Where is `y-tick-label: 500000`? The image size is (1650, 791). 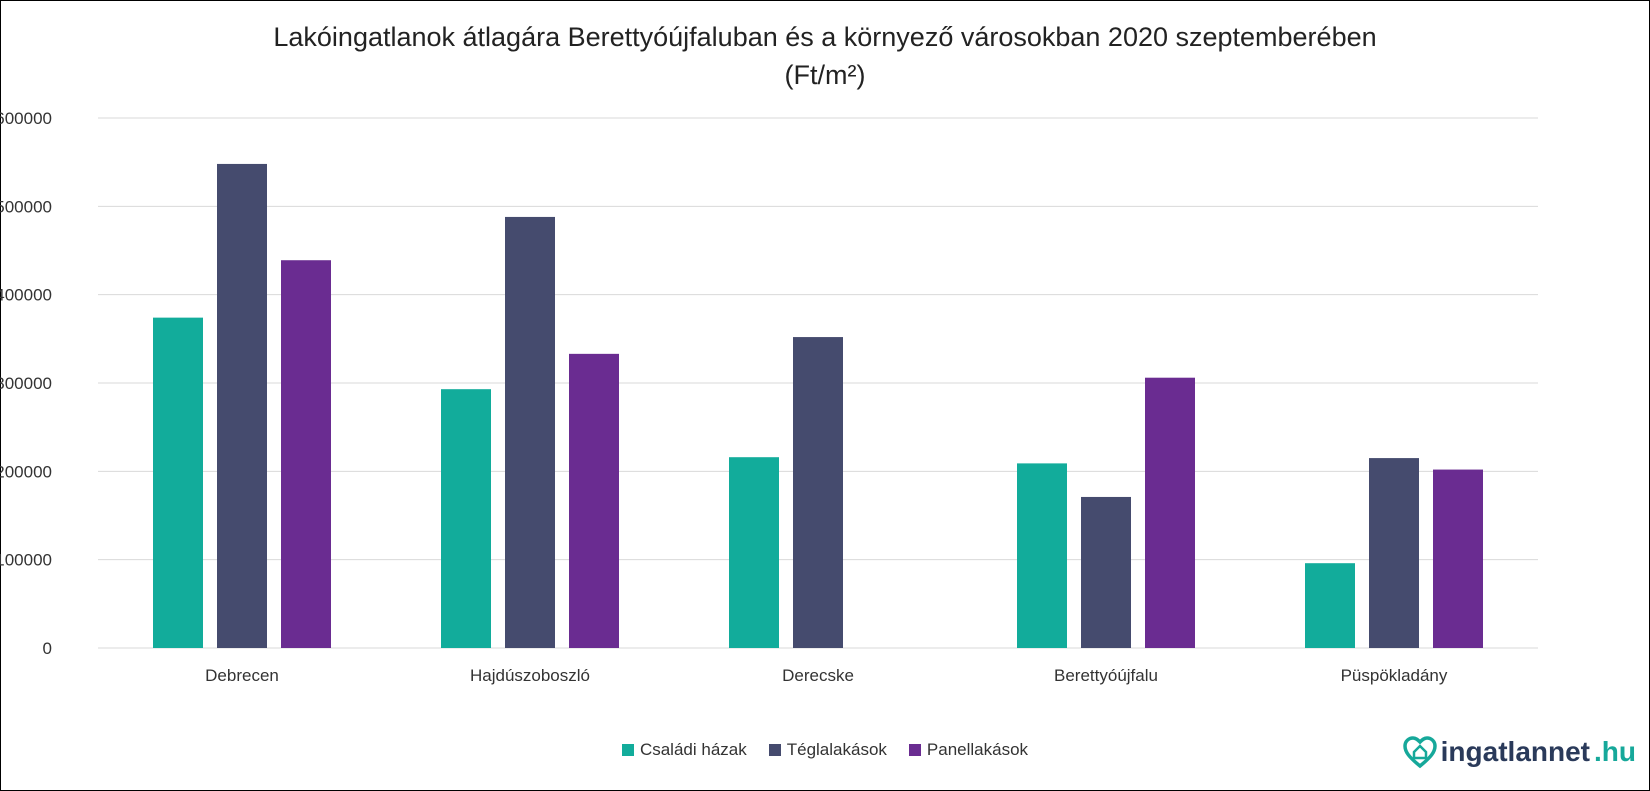
y-tick-label: 500000 is located at coordinates (26, 206).